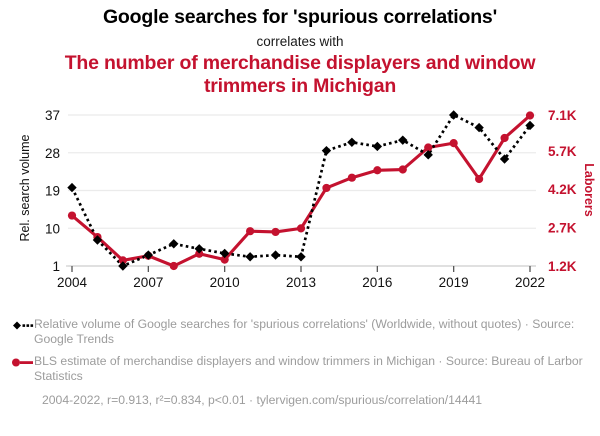 The width and height of the screenshot is (600, 436). What do you see at coordinates (562, 190) in the screenshot?
I see `right-axis-tick-label: 4.2K` at bounding box center [562, 190].